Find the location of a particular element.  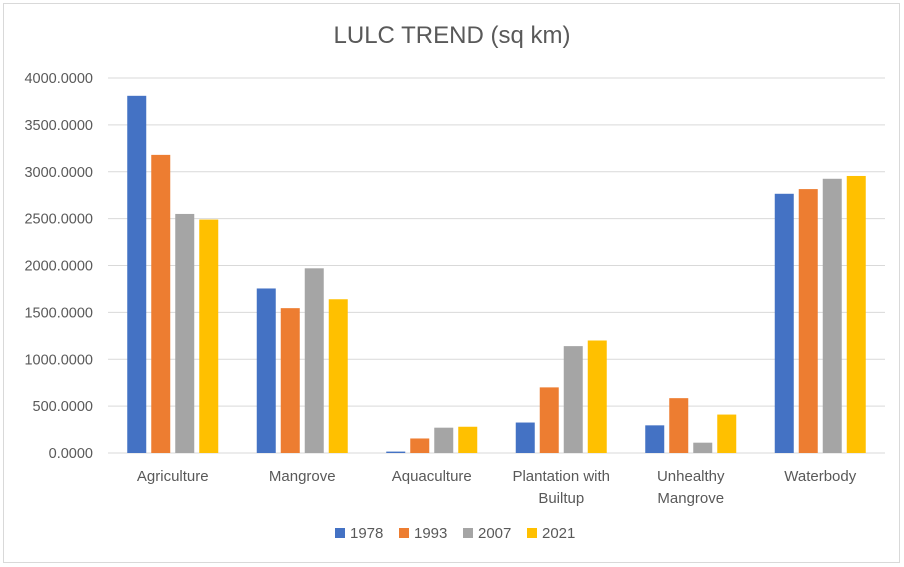

y-tick-label: 1500.0000 is located at coordinates (58, 313).